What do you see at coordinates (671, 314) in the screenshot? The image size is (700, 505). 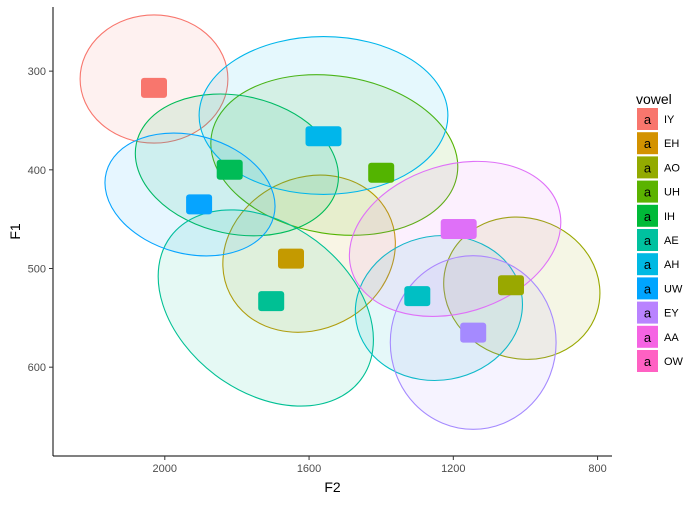 I see `legend-label-ey: EY` at bounding box center [671, 314].